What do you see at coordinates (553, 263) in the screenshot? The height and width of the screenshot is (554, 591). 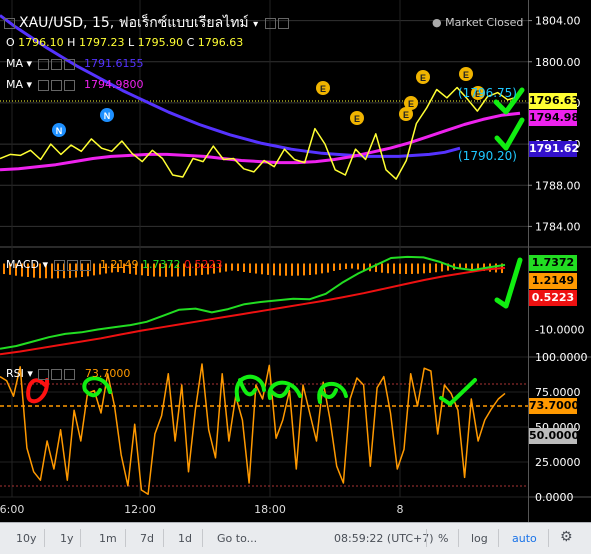 I see `macd-signal-badge: 1.7372` at bounding box center [553, 263].